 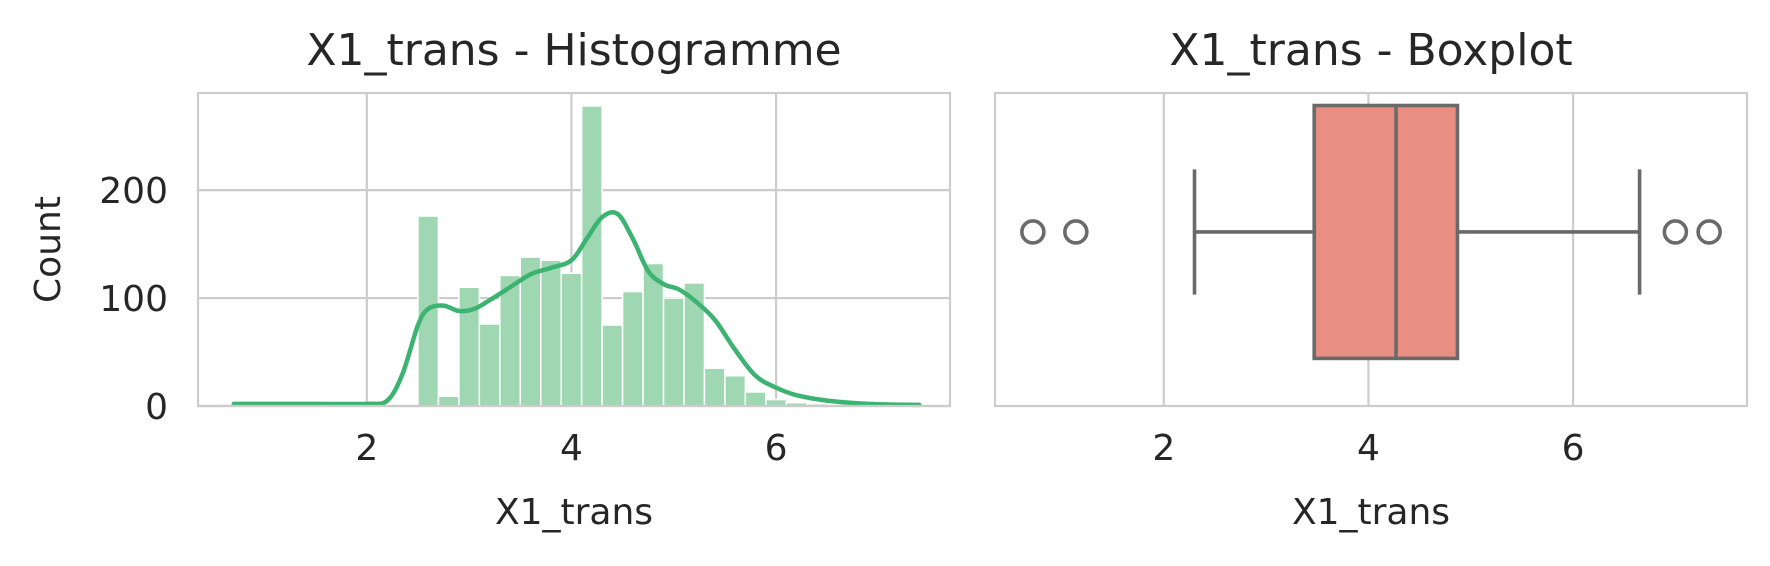 What do you see at coordinates (1386, 232) in the screenshot?
I see `iqr-box` at bounding box center [1386, 232].